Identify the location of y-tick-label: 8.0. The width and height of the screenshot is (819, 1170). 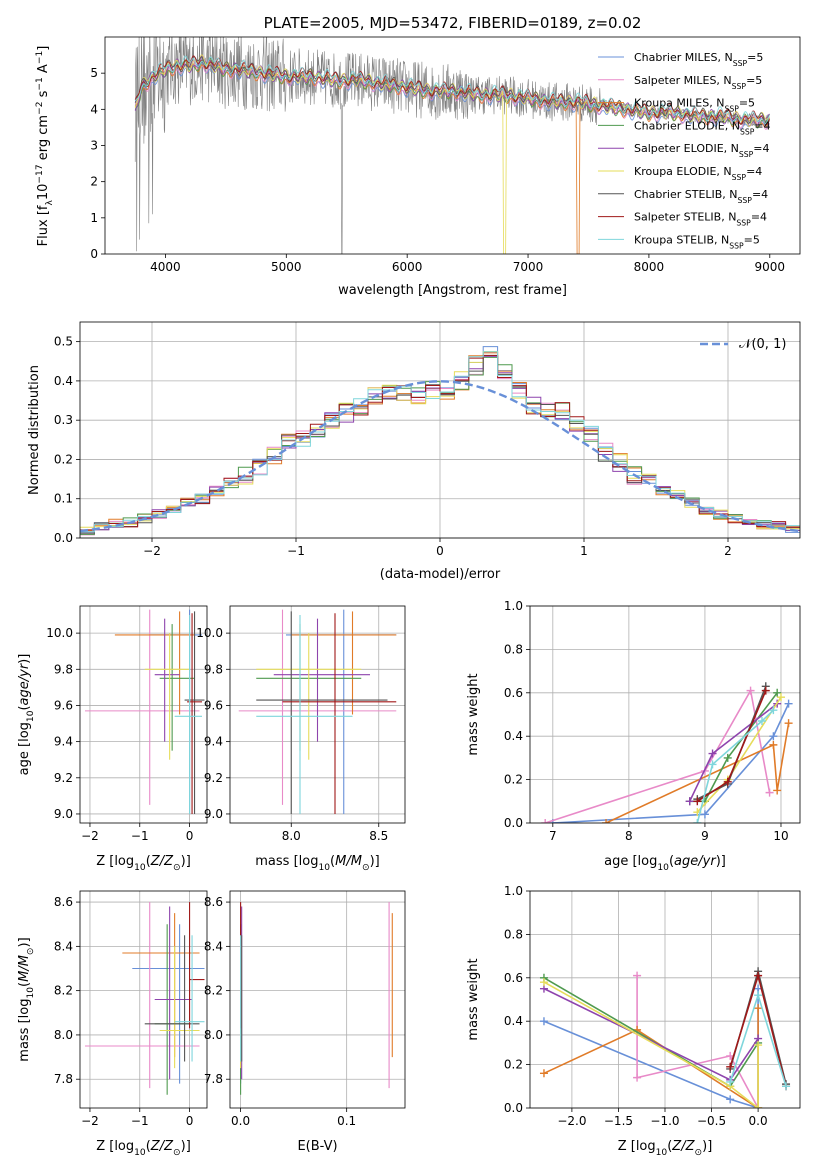
(213, 1035).